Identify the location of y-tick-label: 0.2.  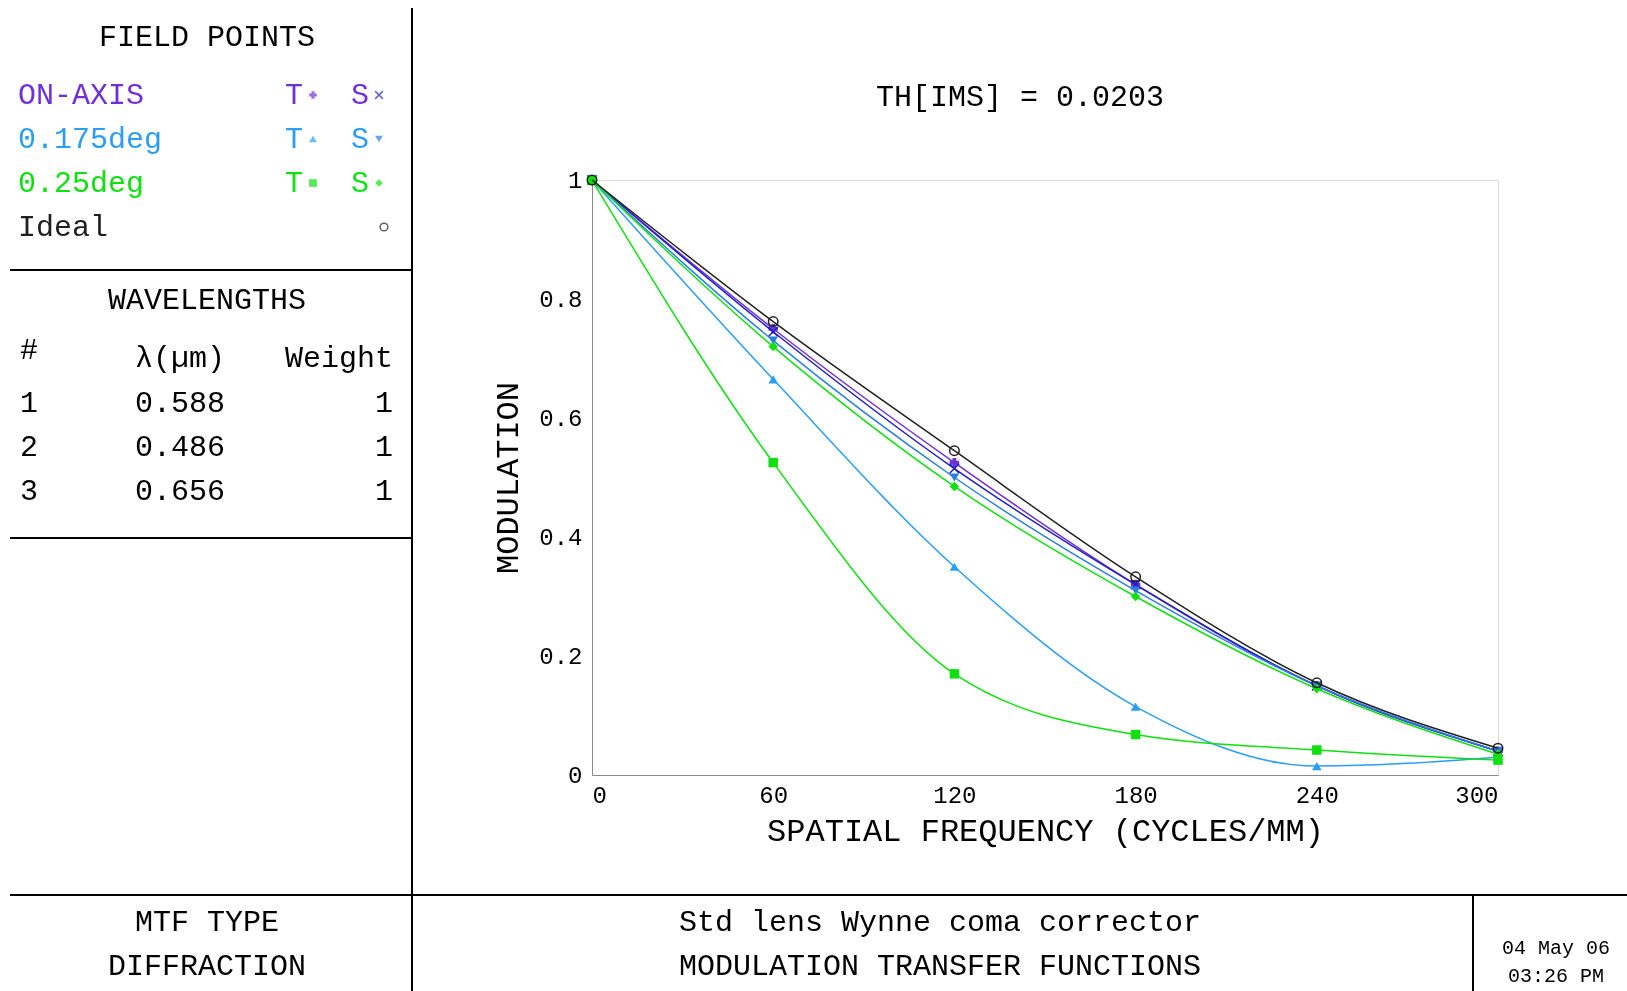
(561, 657).